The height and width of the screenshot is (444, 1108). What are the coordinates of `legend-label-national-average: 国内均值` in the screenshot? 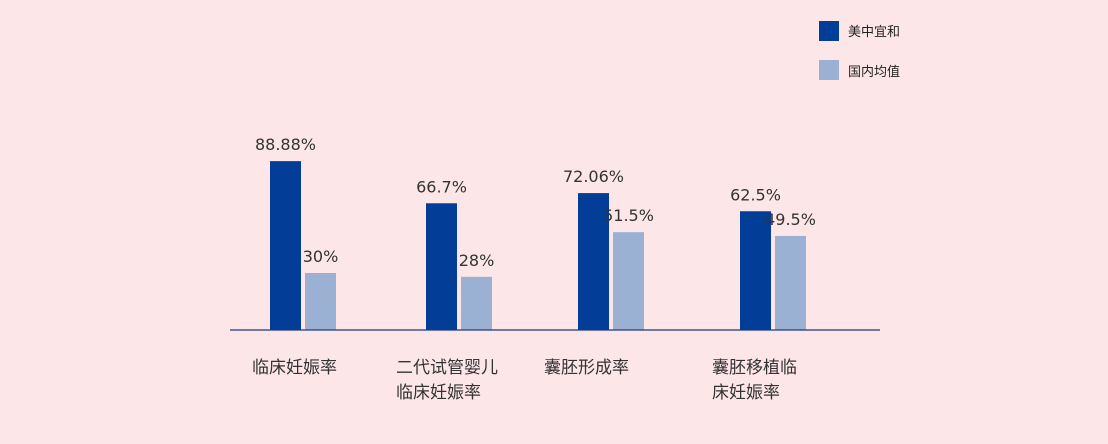 It's located at (874, 72).